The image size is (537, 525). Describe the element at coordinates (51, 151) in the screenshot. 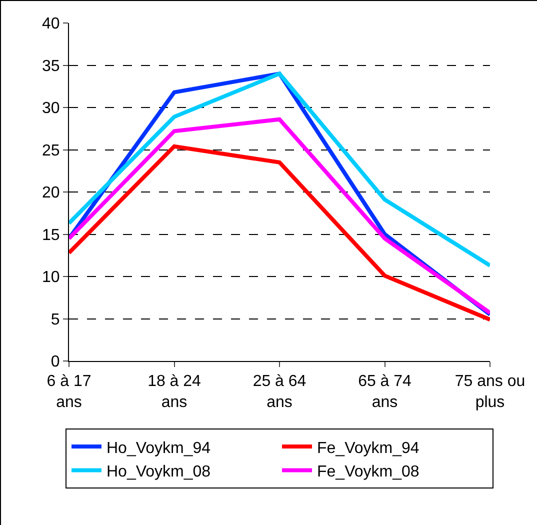

I see `y-tick-label: 25` at that location.